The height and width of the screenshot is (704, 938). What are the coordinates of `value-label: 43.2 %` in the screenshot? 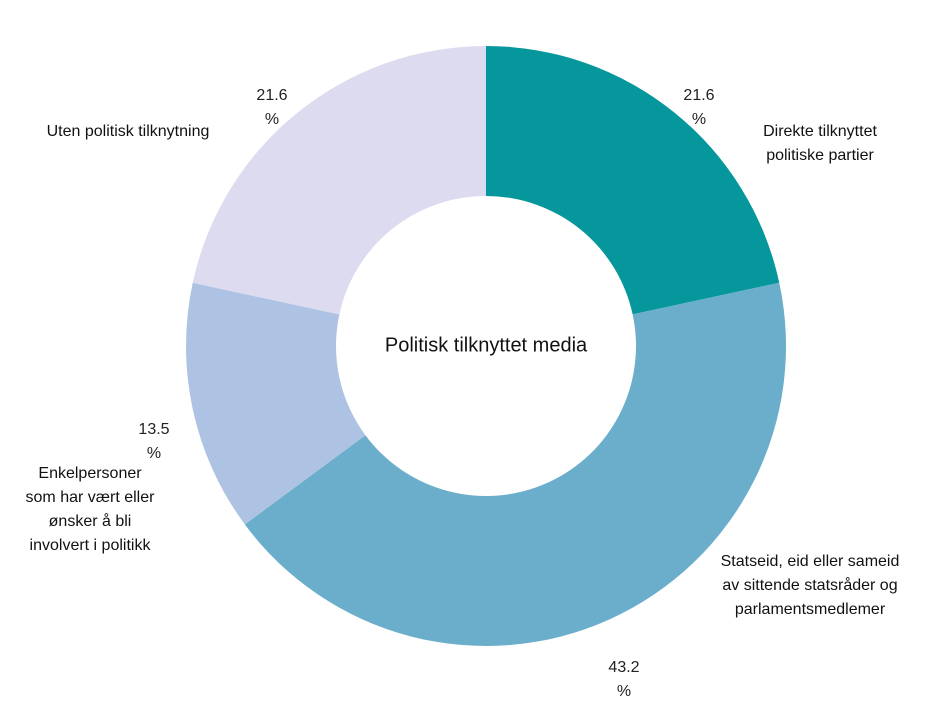 It's located at (624, 679).